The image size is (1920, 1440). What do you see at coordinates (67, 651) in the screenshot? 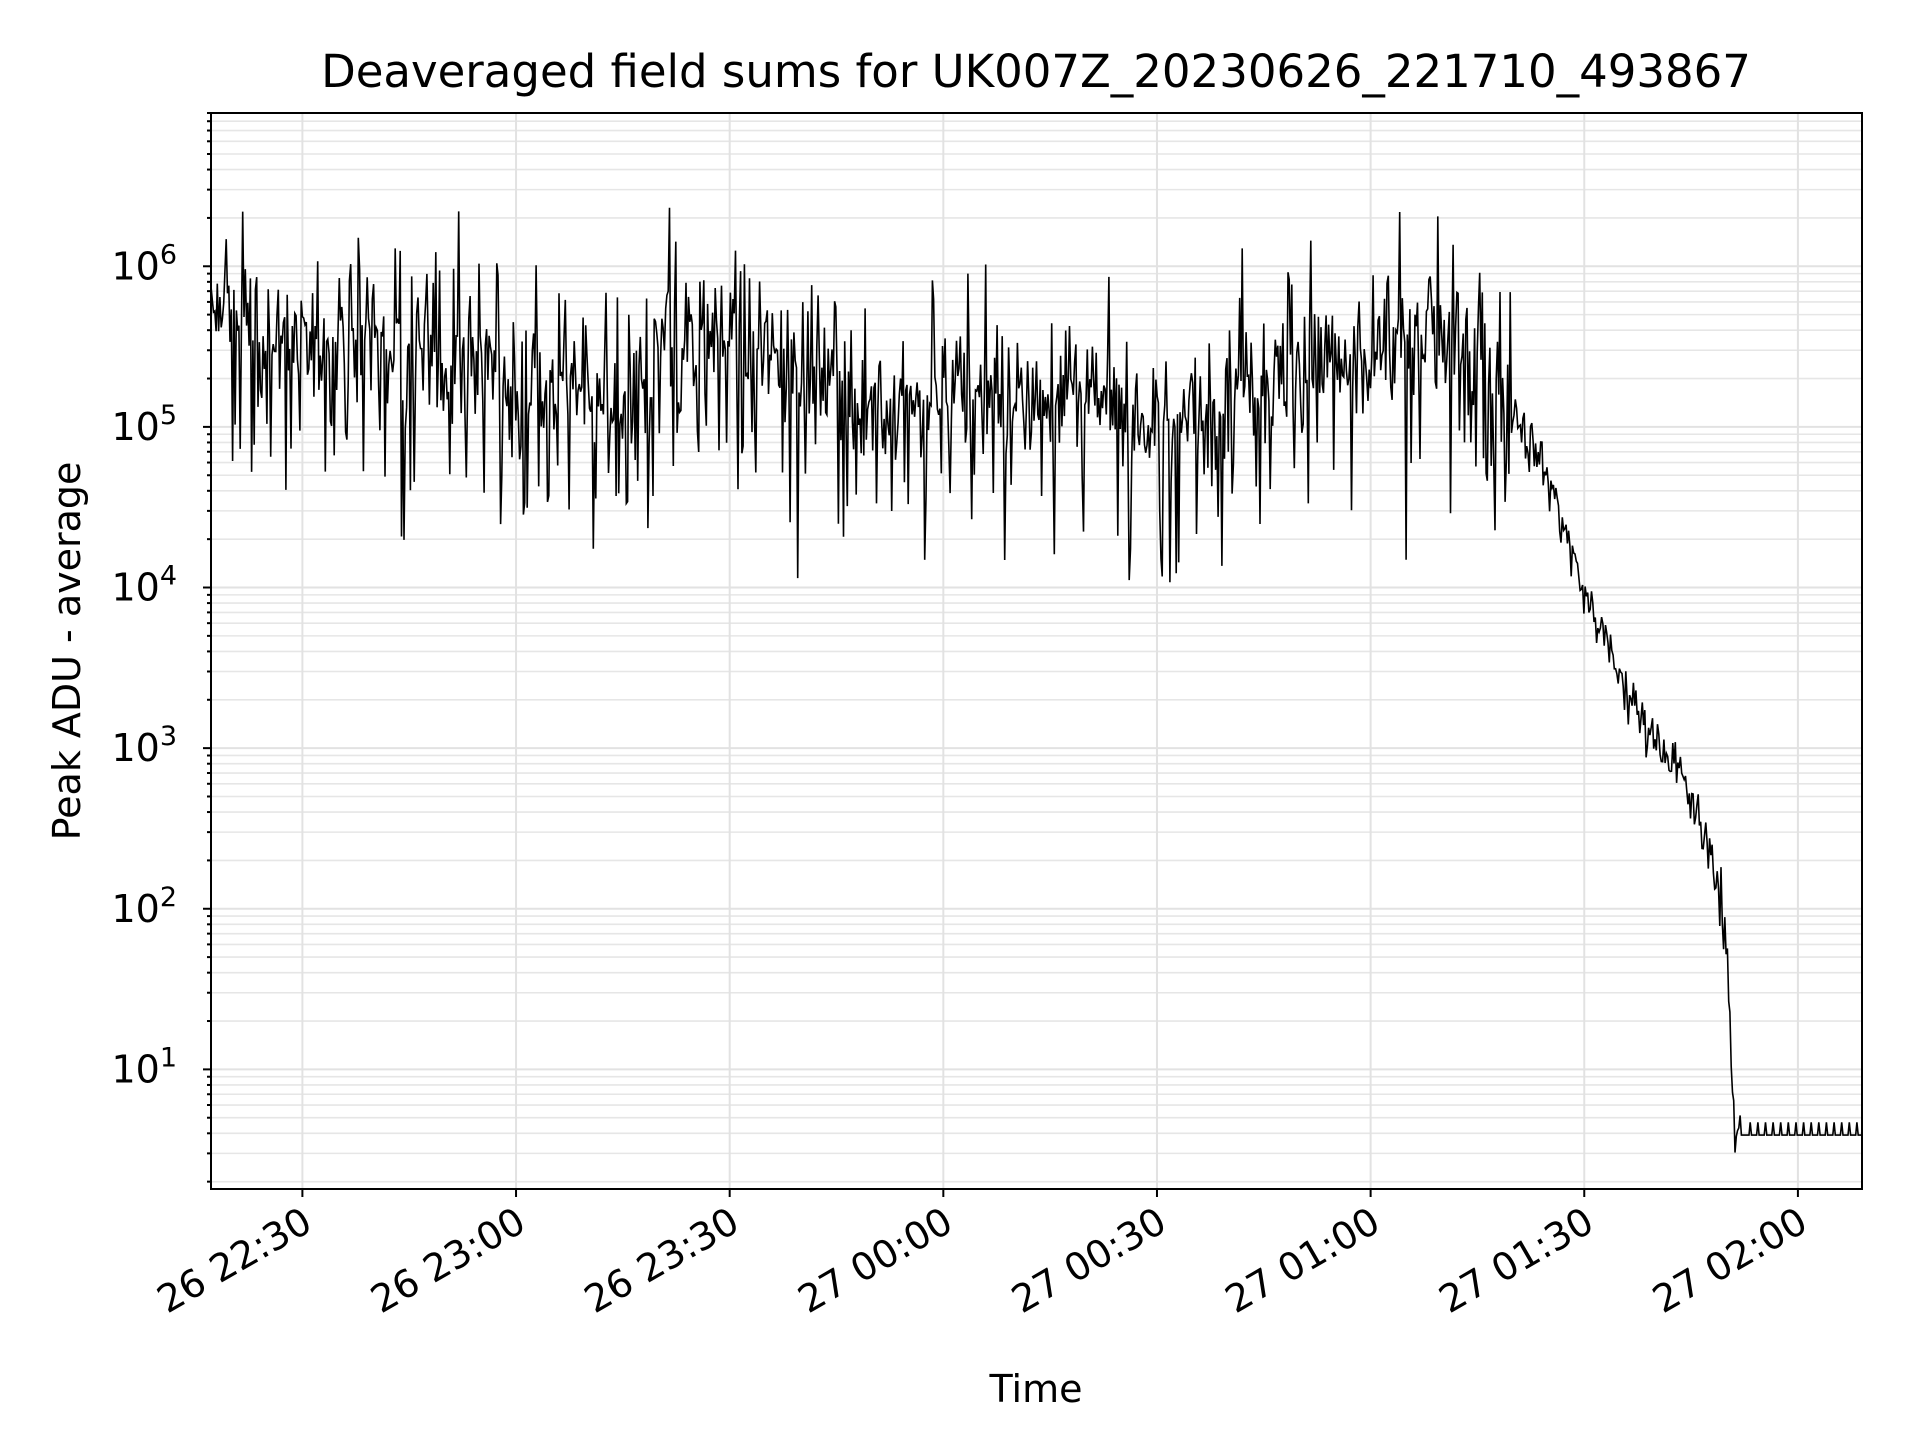
I see `y-axis-label: Peak ADU - average` at bounding box center [67, 651].